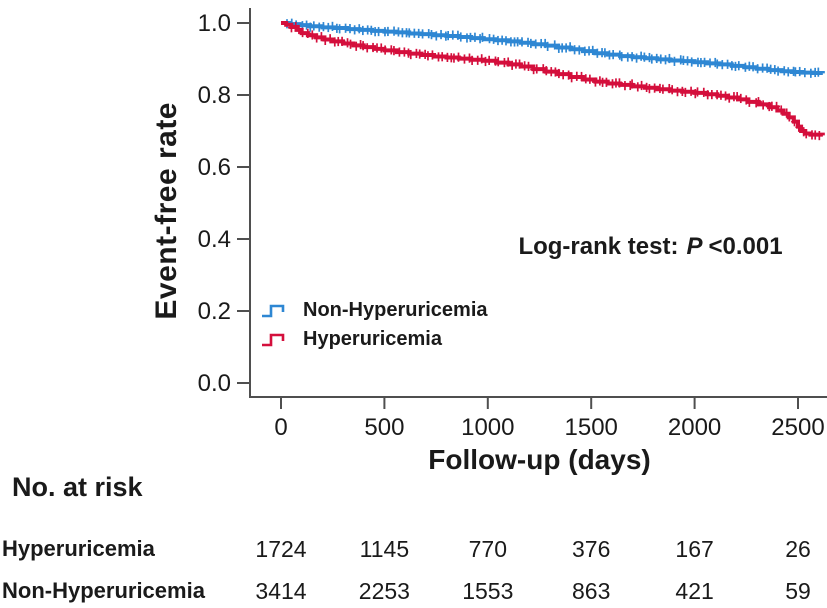  What do you see at coordinates (591, 591) in the screenshot?
I see `risk-count-non-hyperuricemia-1500: 863` at bounding box center [591, 591].